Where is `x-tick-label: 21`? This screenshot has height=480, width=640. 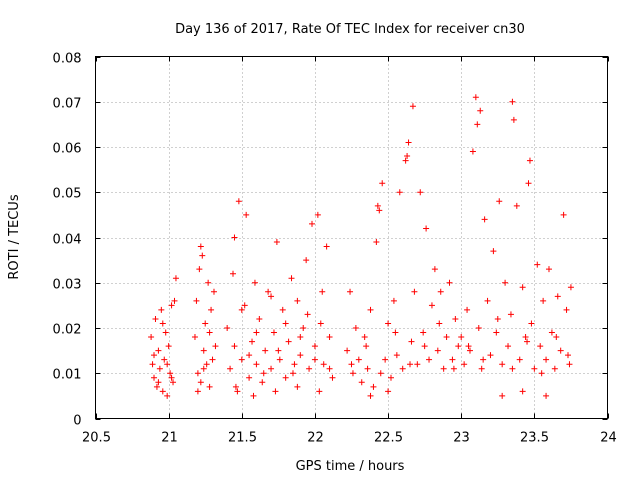
x-tick-label: 21 is located at coordinates (169, 438).